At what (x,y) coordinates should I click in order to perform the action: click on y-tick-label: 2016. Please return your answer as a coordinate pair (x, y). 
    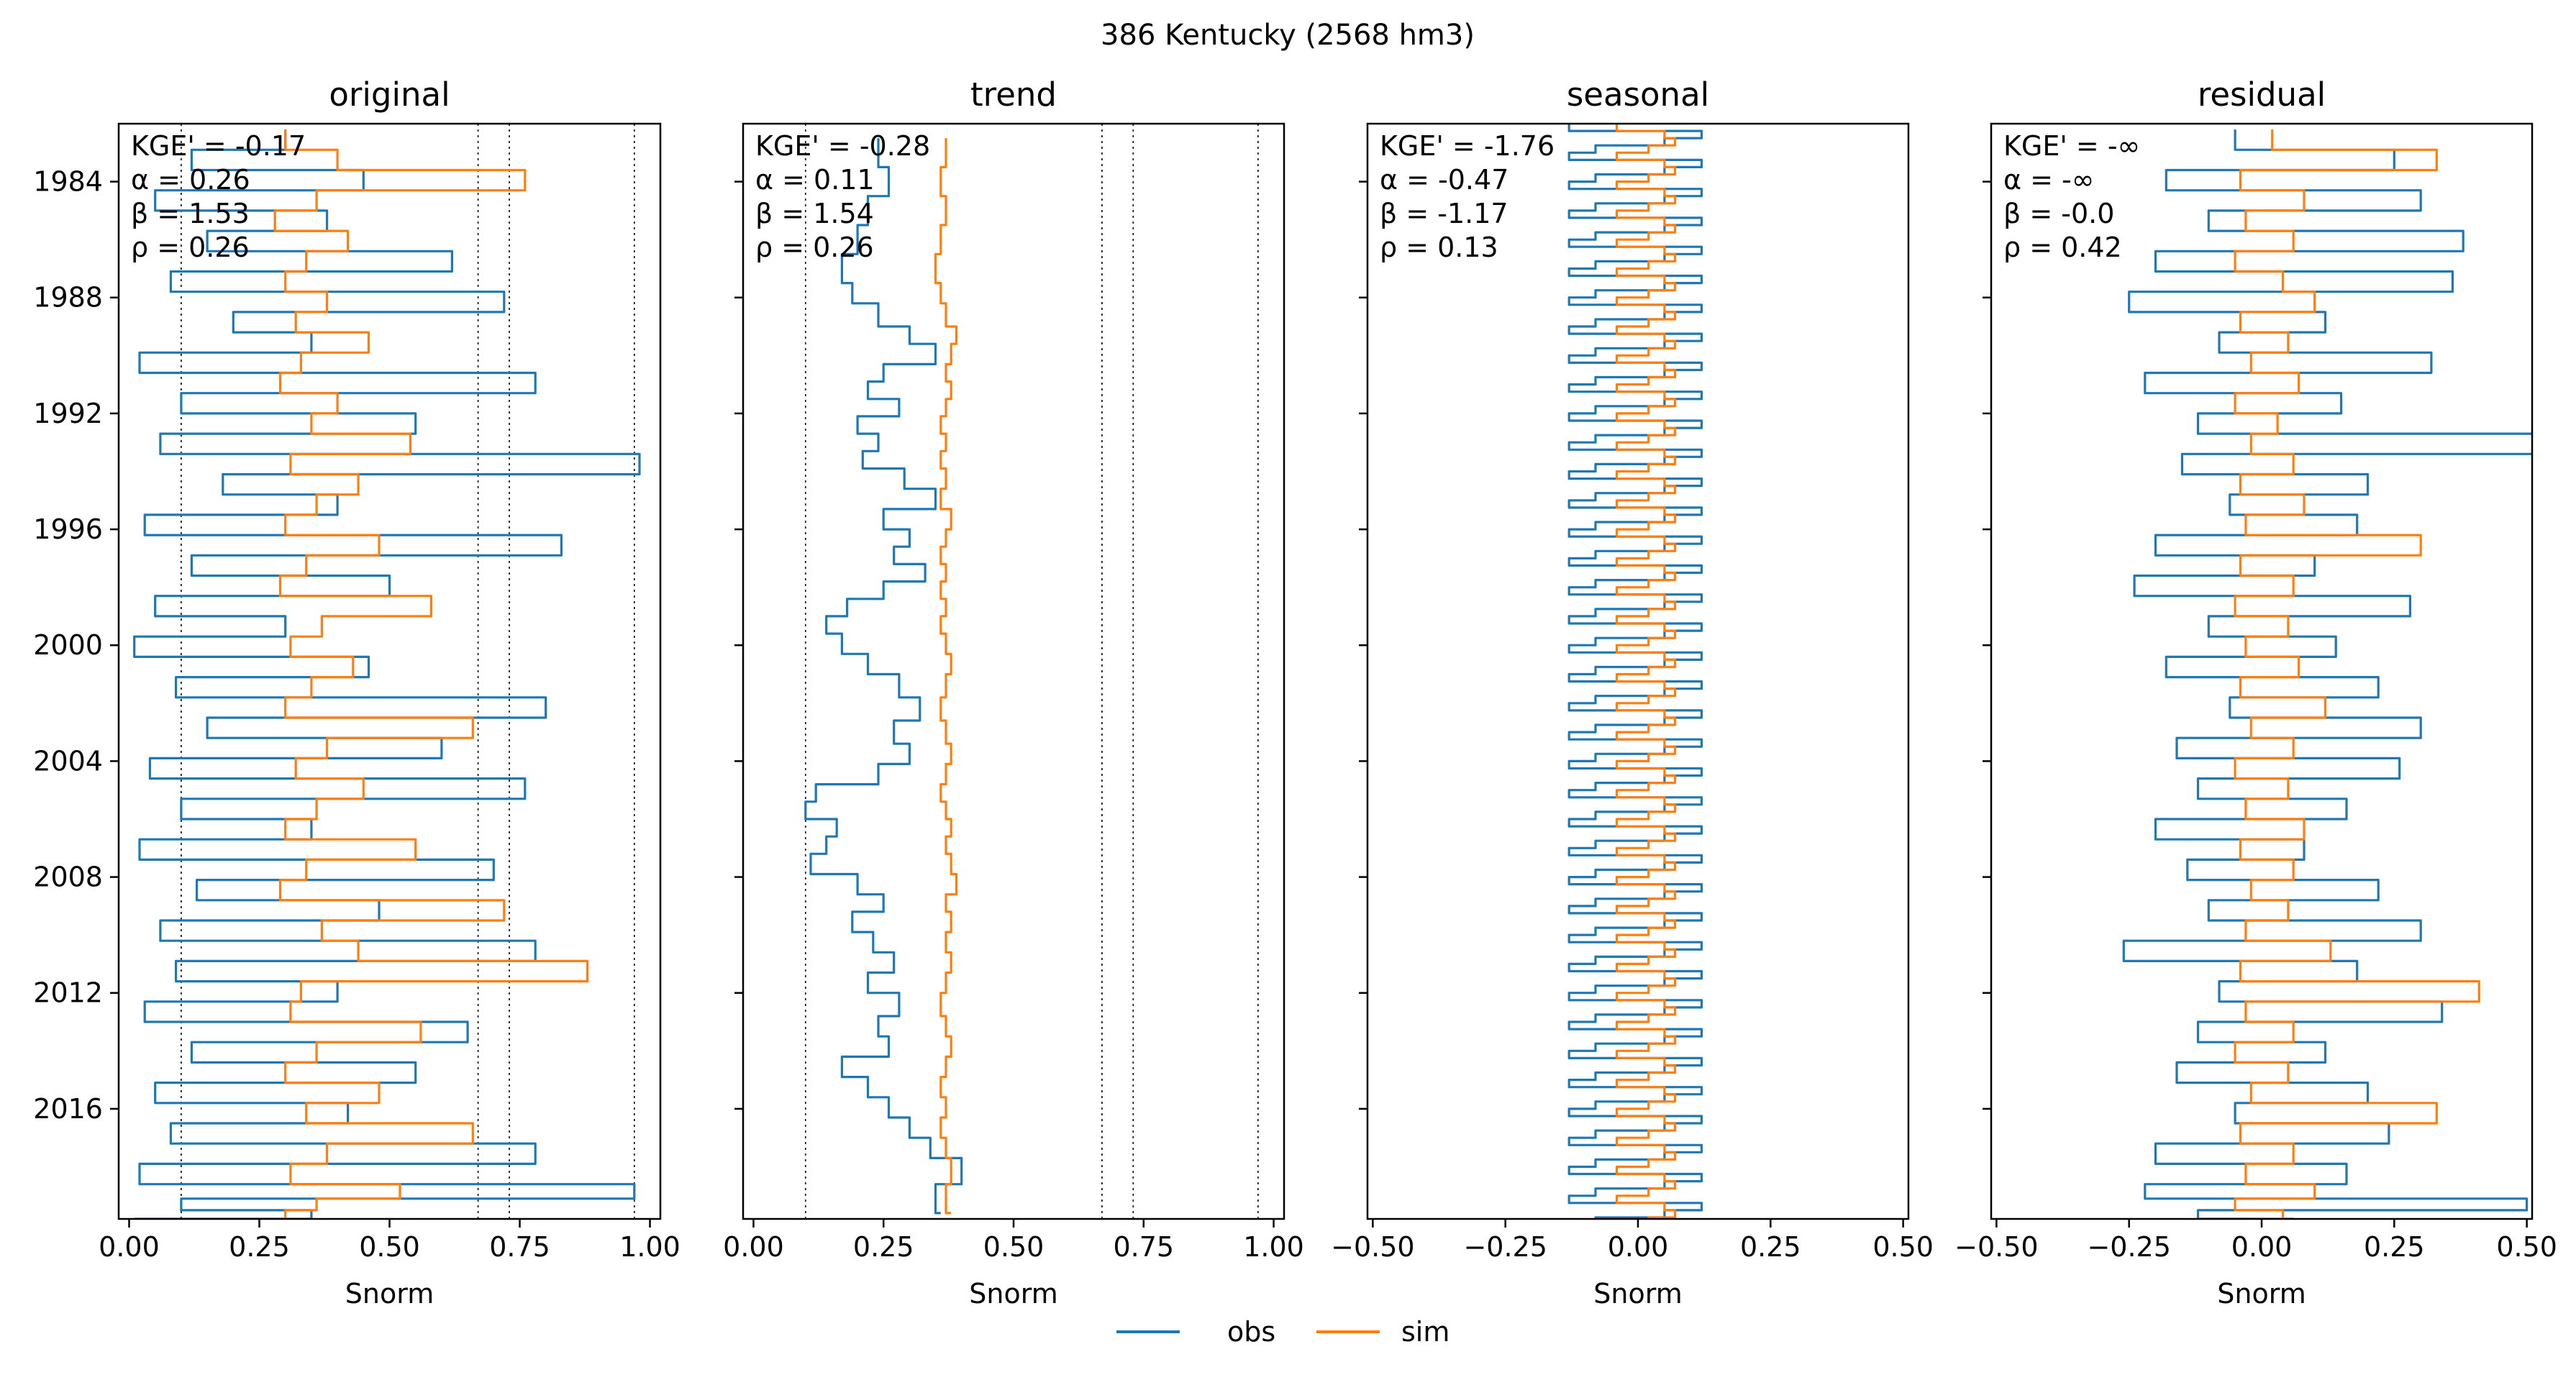
    Looking at the image, I should click on (68, 1109).